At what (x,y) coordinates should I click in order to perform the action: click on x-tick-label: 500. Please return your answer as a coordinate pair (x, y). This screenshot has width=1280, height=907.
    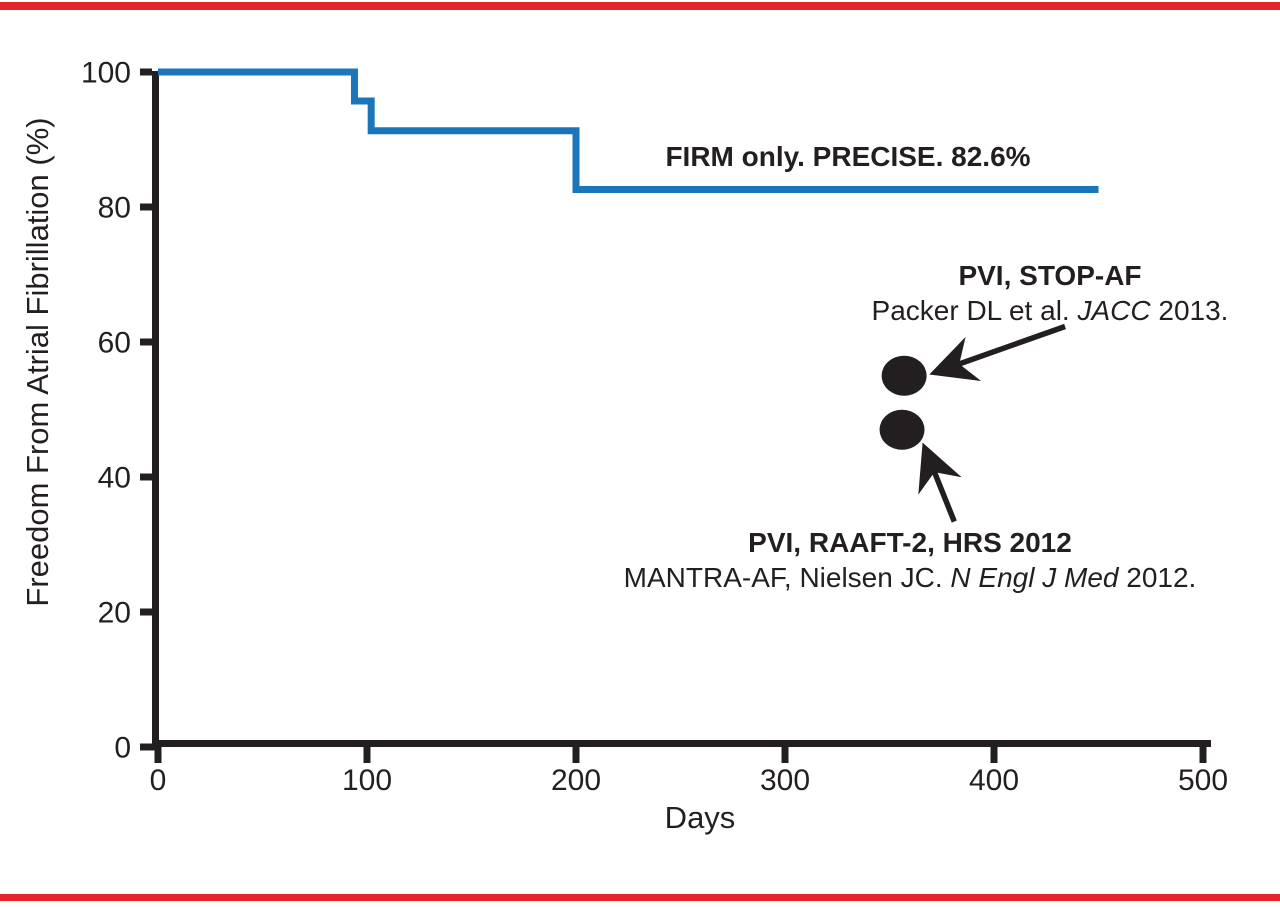
    Looking at the image, I should click on (1203, 780).